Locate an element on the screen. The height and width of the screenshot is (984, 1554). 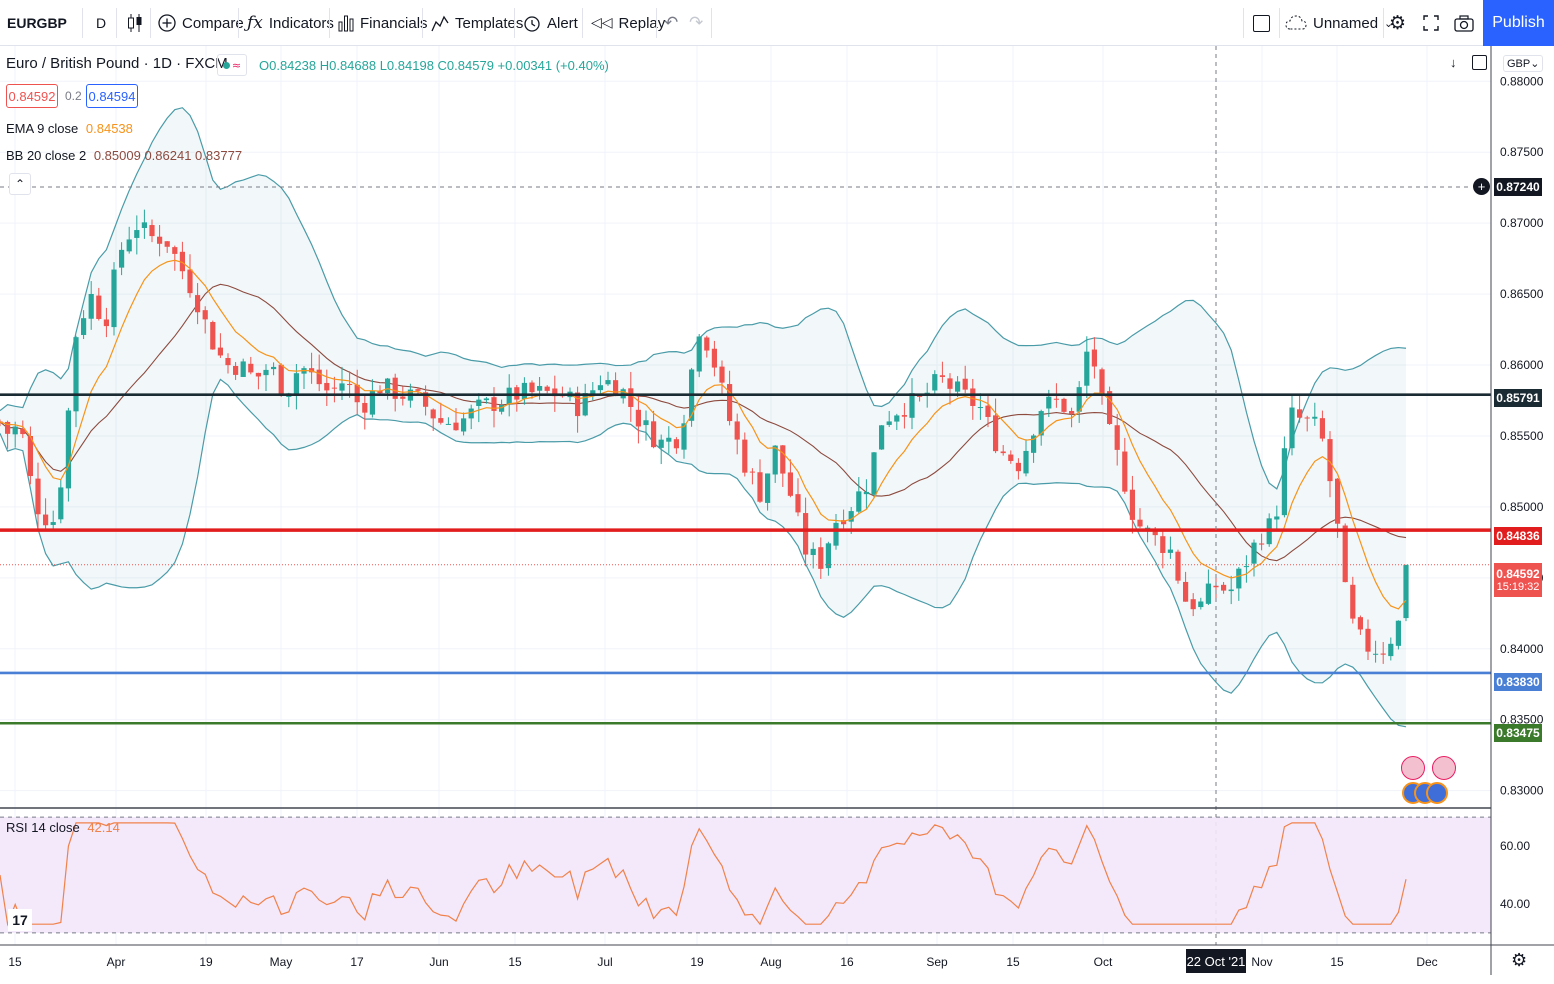
settings-button: ⚙ is located at coordinates (1397, 23).